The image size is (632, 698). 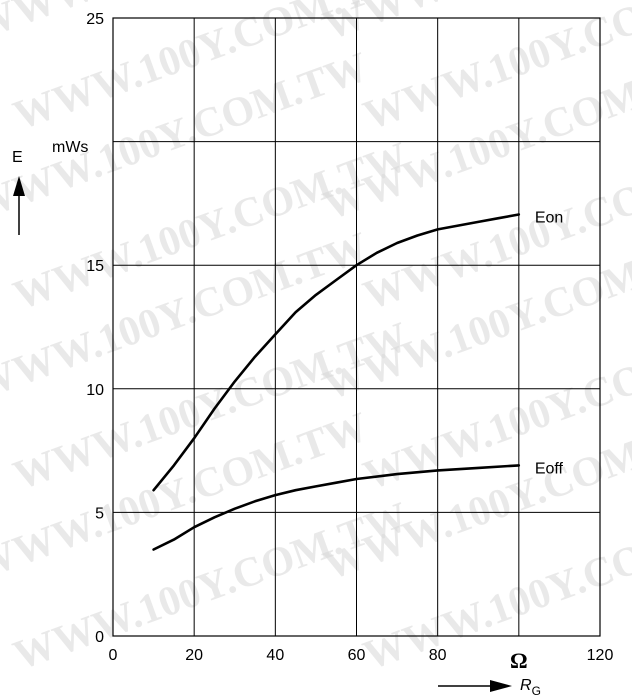 I want to click on x-tick-label: 80, so click(x=438, y=655).